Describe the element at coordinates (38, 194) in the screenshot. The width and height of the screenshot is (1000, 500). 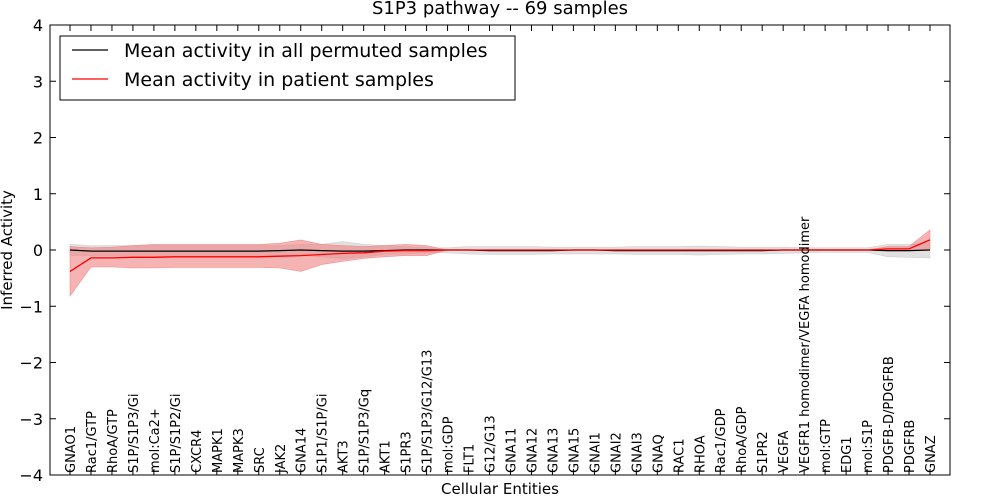
I see `y-tick-label: 1` at that location.